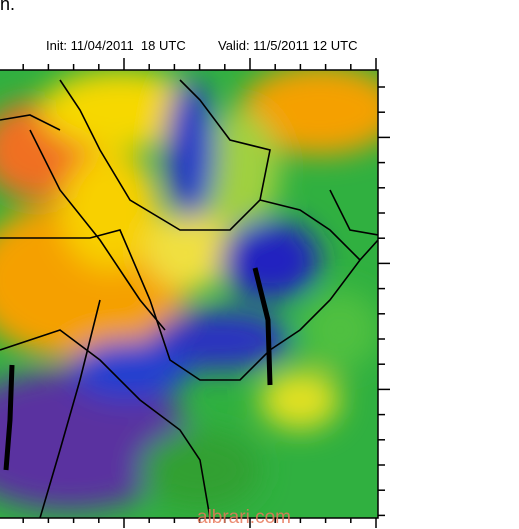 The height and width of the screenshot is (529, 519). Describe the element at coordinates (116, 45) in the screenshot. I see `init-time: Init: 11/04/2011 18 UTC` at that location.